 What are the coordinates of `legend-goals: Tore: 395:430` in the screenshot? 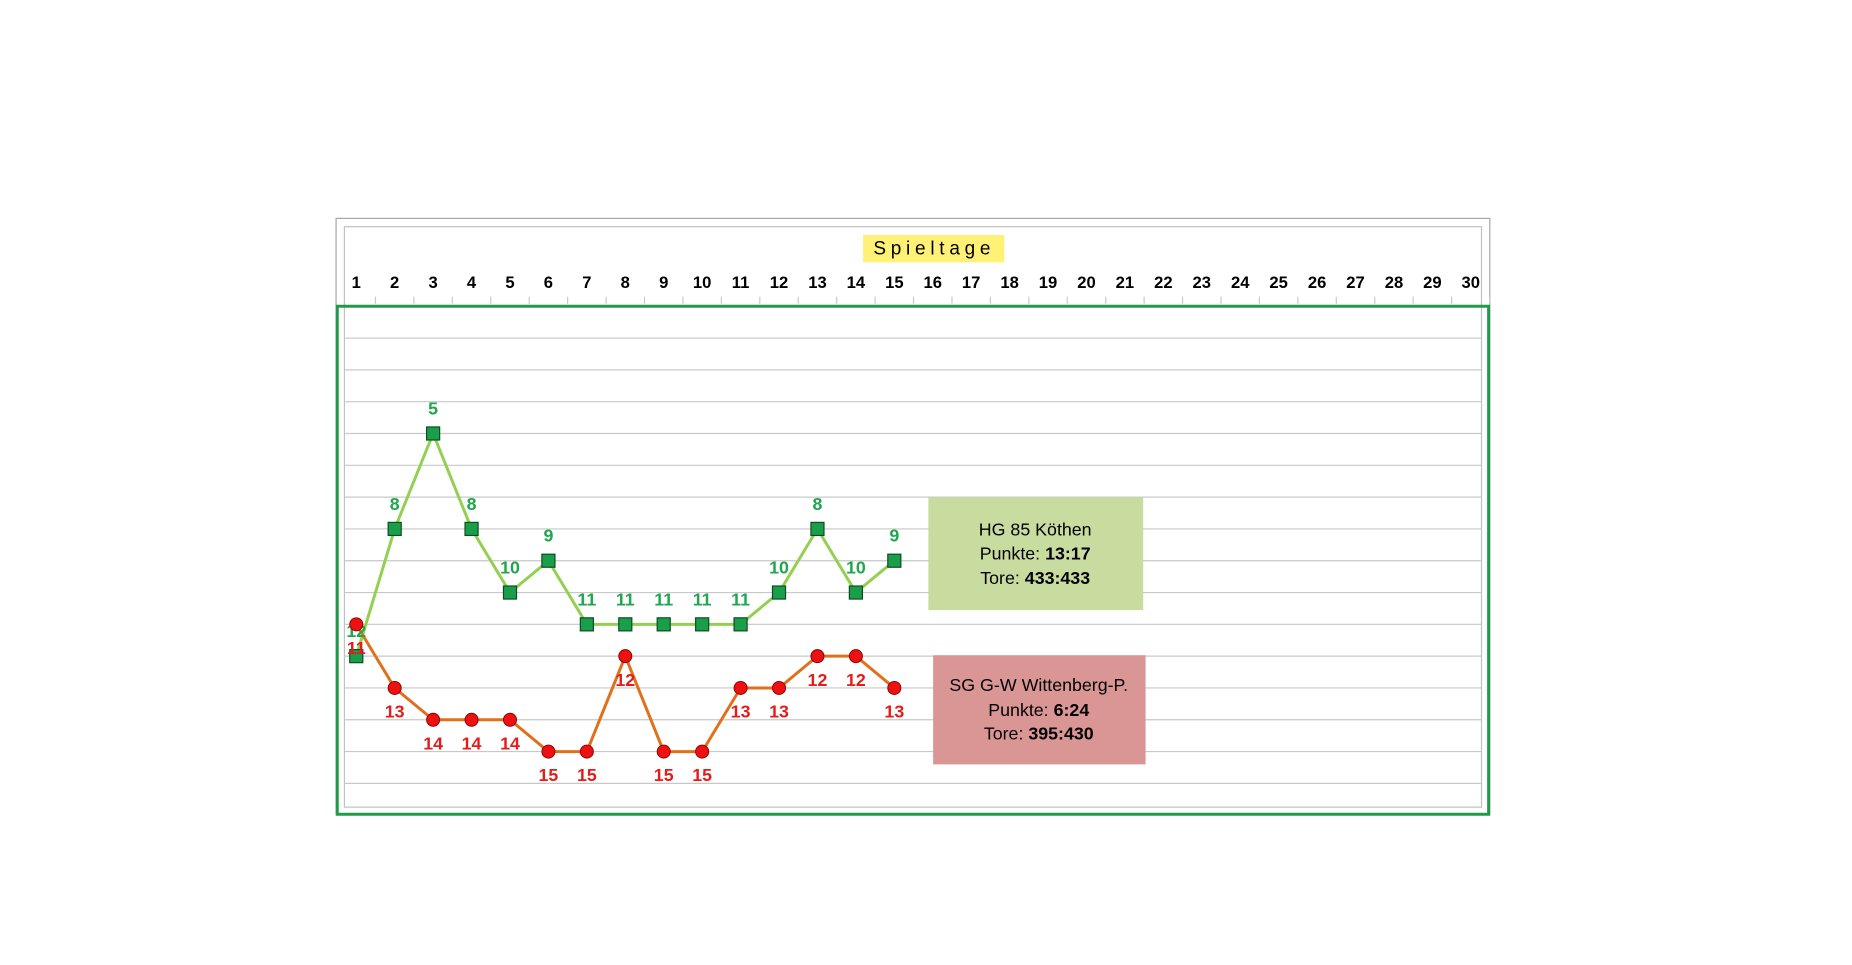 It's located at (1039, 733).